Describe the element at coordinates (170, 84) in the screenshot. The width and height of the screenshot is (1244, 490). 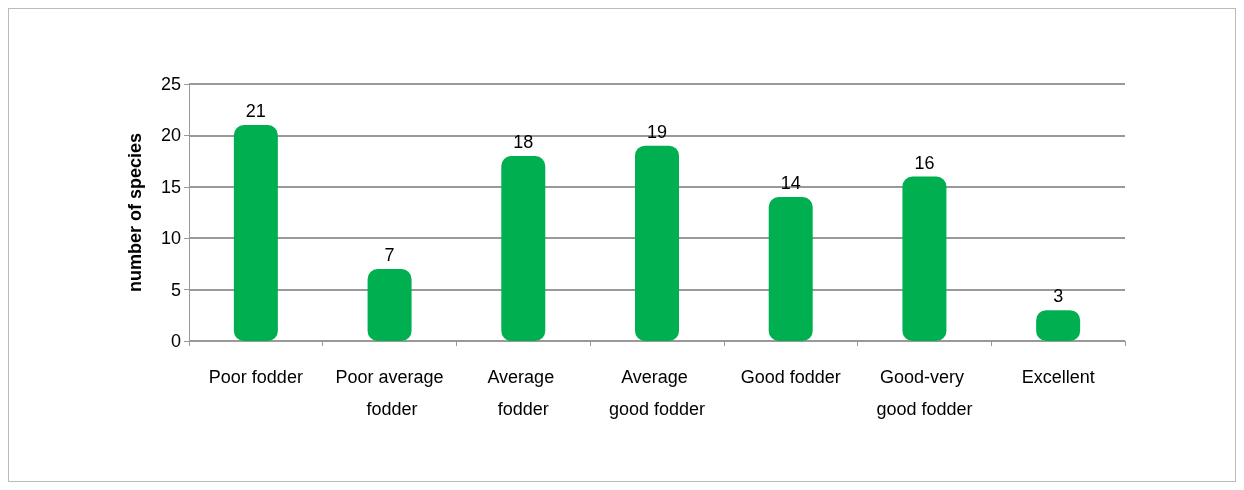
I see `y-tick-label: 25` at that location.